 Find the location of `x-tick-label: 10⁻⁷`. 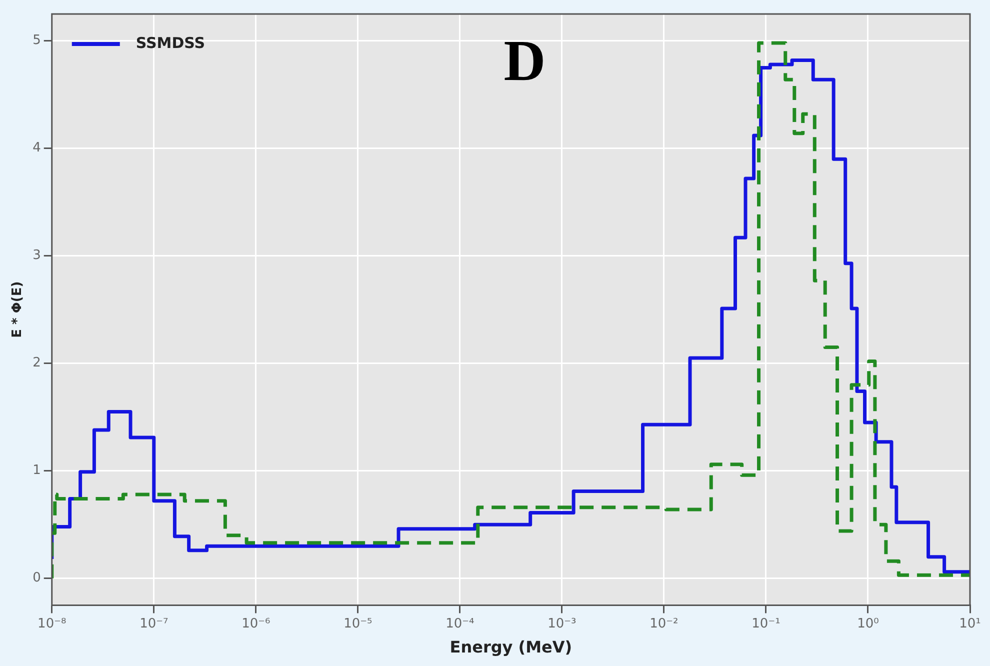

x-tick-label: 10⁻⁷ is located at coordinates (154, 624).